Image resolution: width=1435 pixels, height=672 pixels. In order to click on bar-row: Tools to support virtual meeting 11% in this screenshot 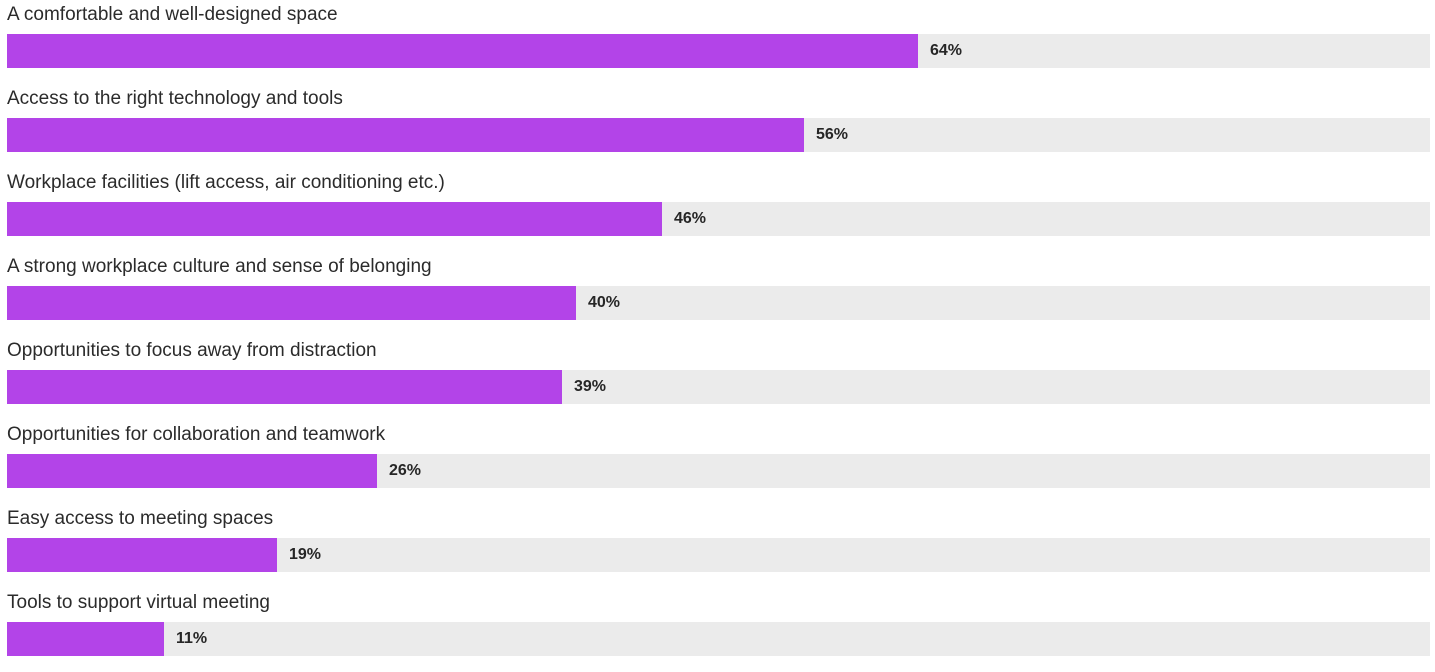, I will do `click(717, 630)`.